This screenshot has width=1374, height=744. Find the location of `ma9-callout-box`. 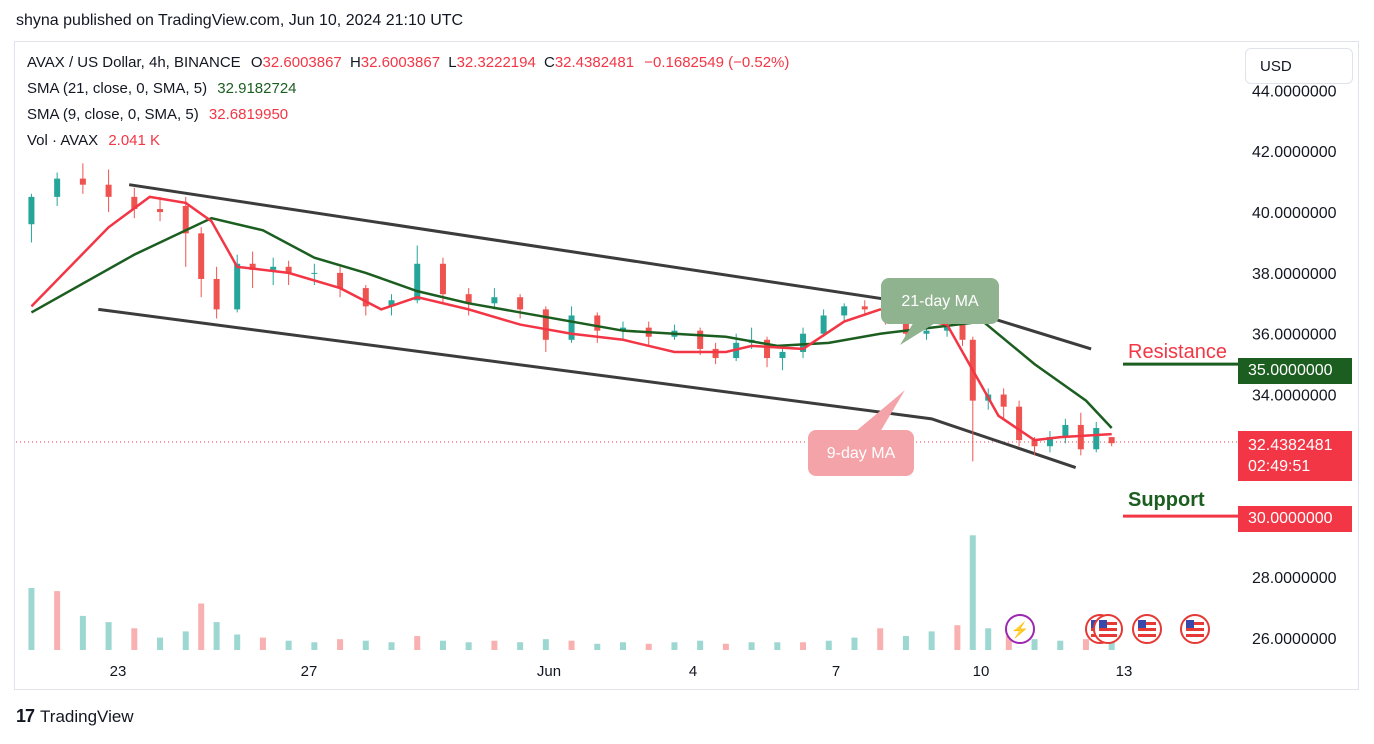

ma9-callout-box is located at coordinates (861, 453).